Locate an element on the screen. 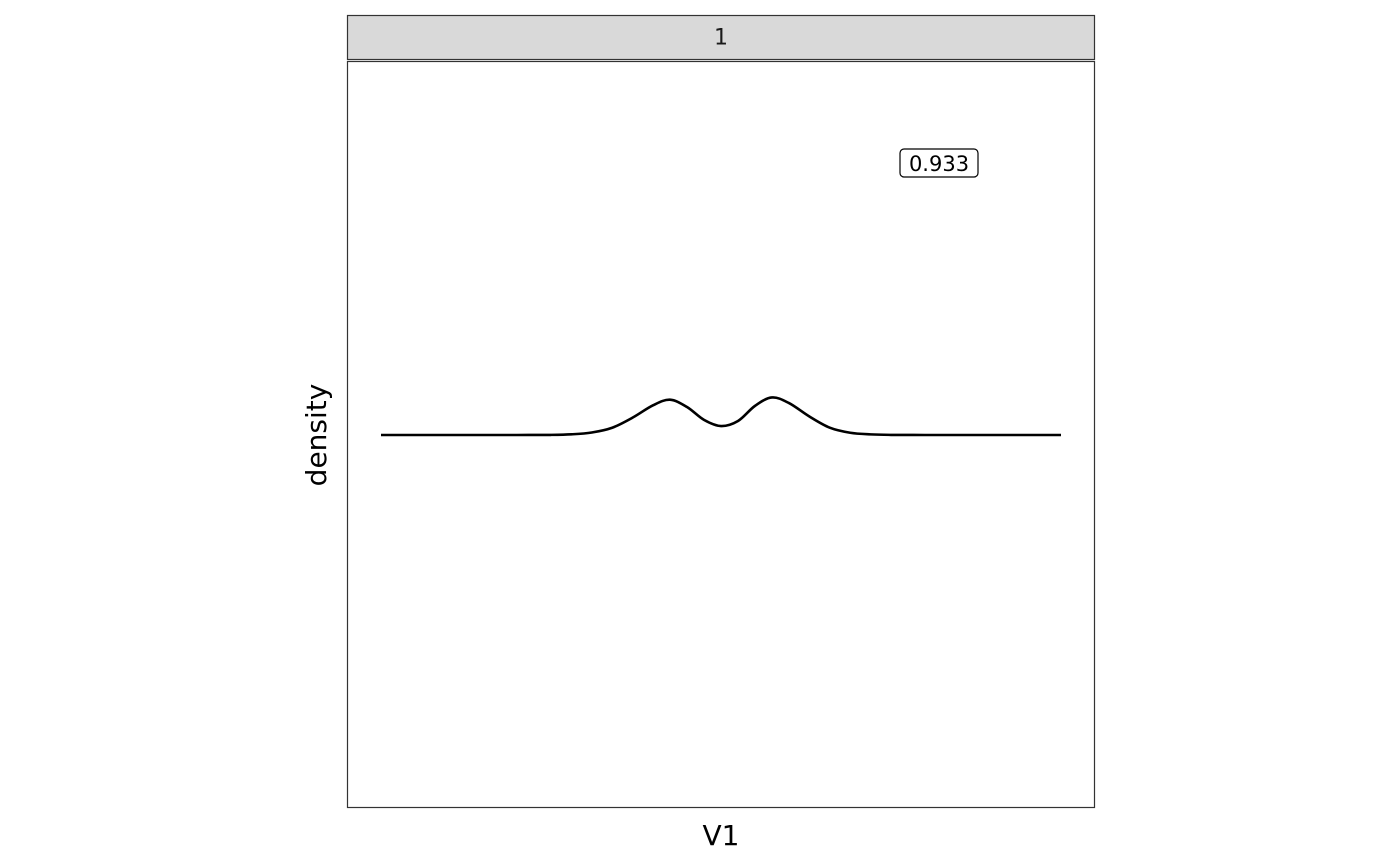 The width and height of the screenshot is (1400, 866). facet-strip is located at coordinates (721, 37).